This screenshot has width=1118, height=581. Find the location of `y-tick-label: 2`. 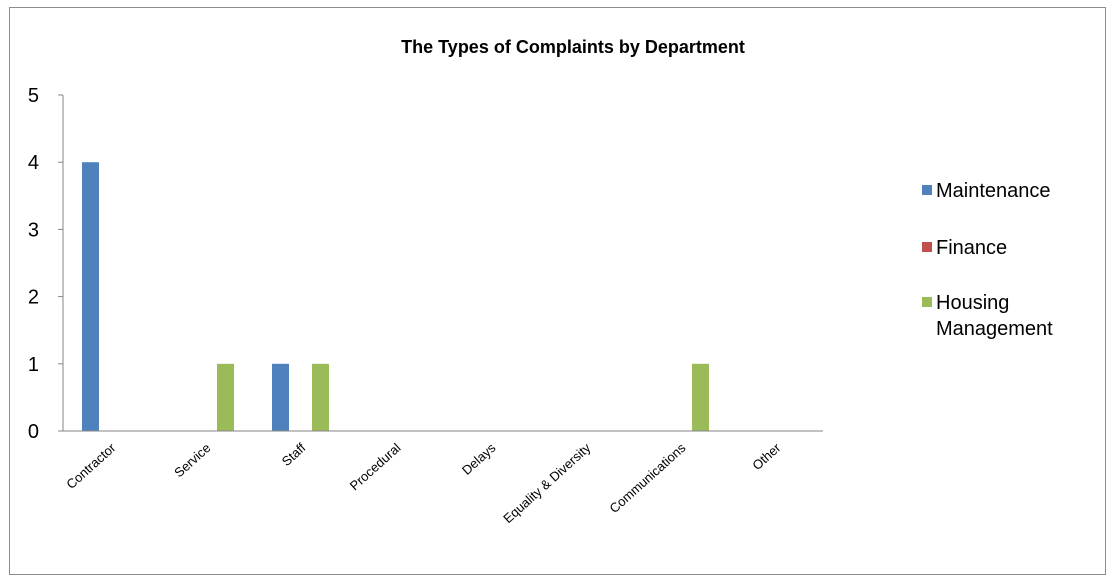

y-tick-label: 2 is located at coordinates (33, 298).